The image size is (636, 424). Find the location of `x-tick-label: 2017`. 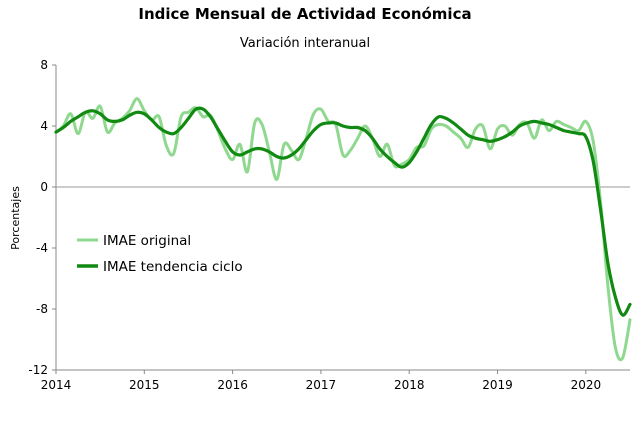

x-tick-label: 2017 is located at coordinates (321, 385).